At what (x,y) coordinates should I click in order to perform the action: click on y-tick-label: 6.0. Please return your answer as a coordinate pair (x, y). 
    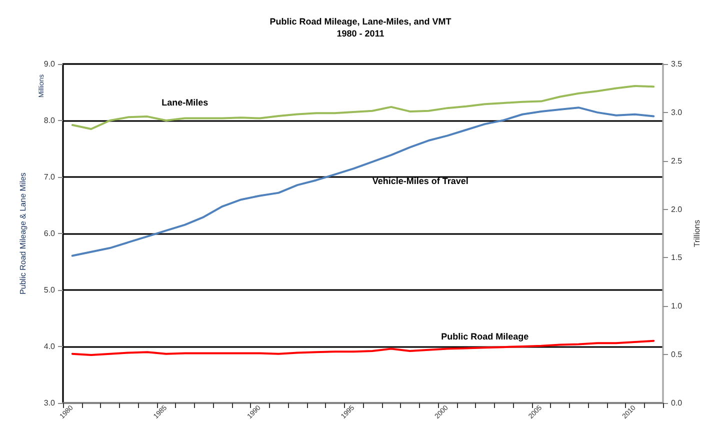
    Looking at the image, I should click on (50, 233).